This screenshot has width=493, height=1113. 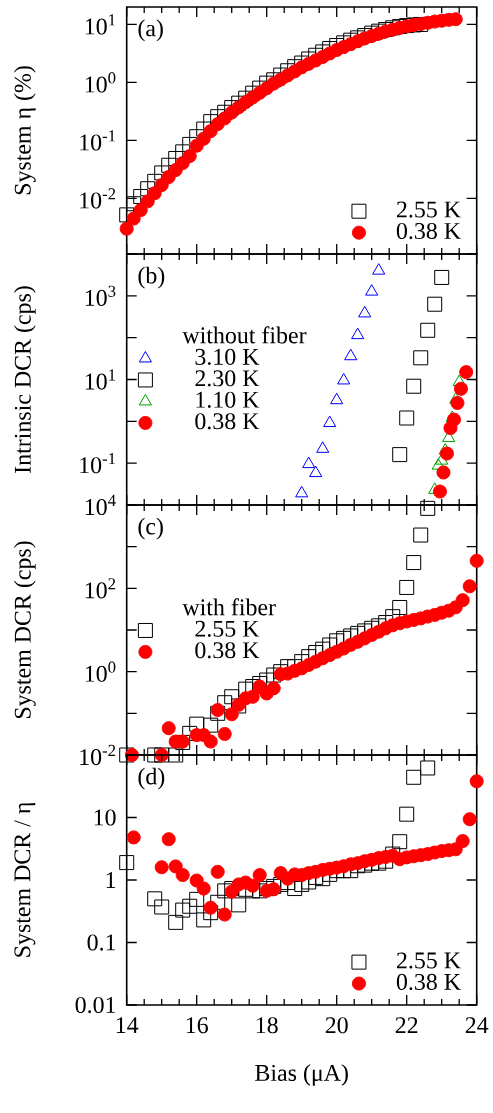 What do you see at coordinates (98, 140) in the screenshot?
I see `y-tick-label: 10$^{-1}$` at bounding box center [98, 140].